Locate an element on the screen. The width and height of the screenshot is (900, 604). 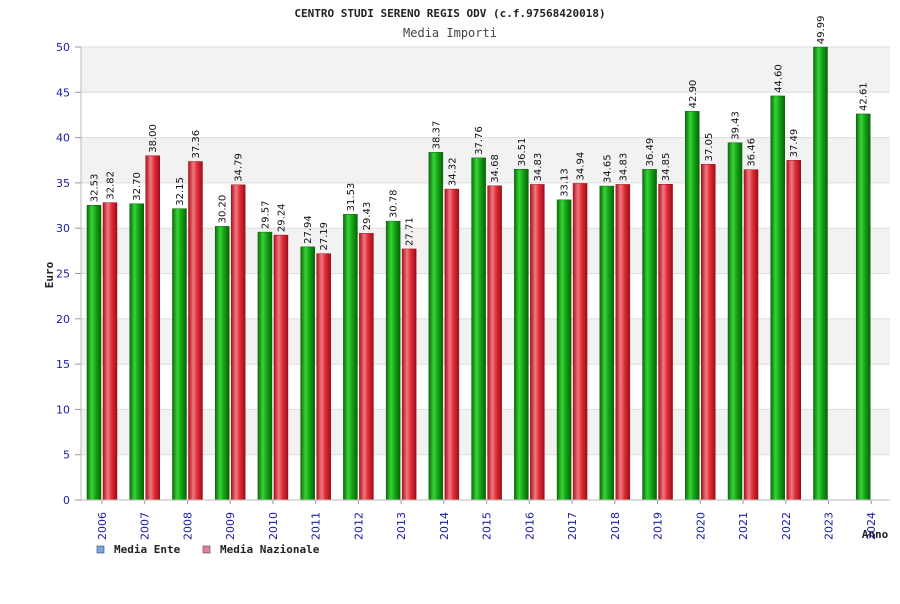
x-tick-label: 2024 is located at coordinates (871, 526).